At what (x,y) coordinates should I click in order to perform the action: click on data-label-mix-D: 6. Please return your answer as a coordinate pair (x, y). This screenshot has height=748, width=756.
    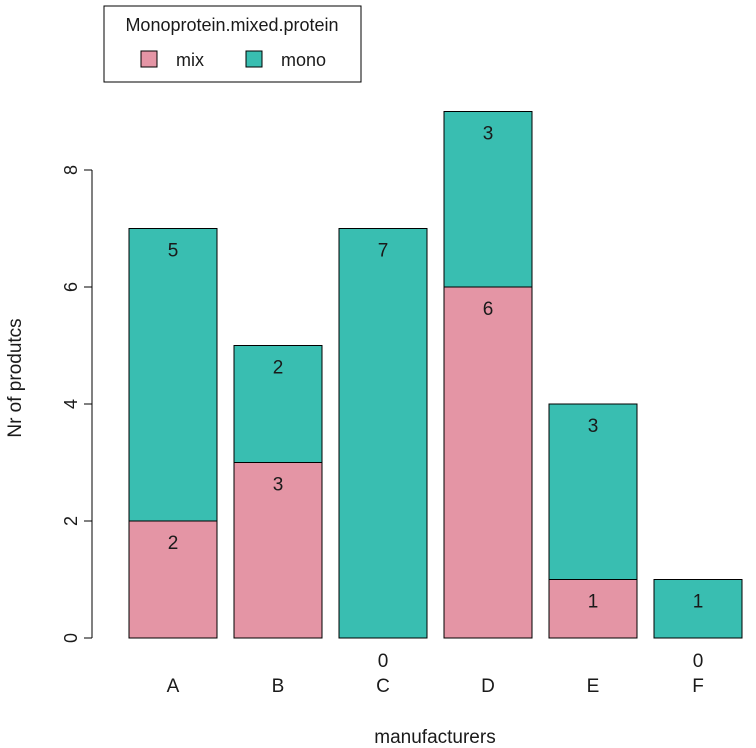
    Looking at the image, I should click on (488, 309).